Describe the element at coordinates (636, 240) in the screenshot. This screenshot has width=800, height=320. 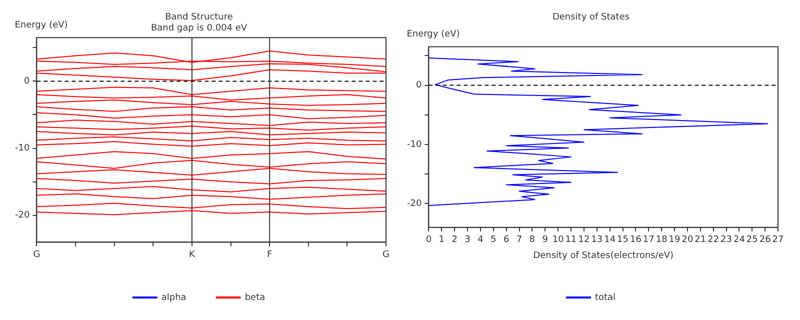
I see `x-tick-label: 16` at that location.